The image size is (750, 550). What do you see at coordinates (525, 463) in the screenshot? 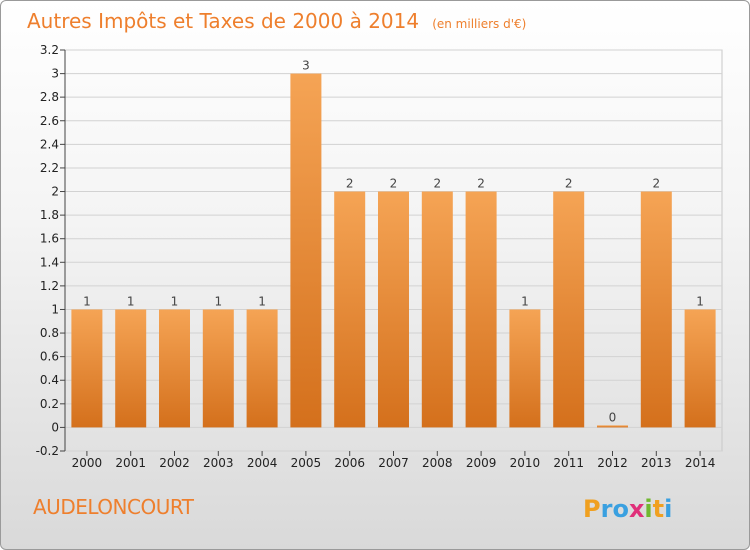
I see `x-tick-label-2010: 2010` at bounding box center [525, 463].